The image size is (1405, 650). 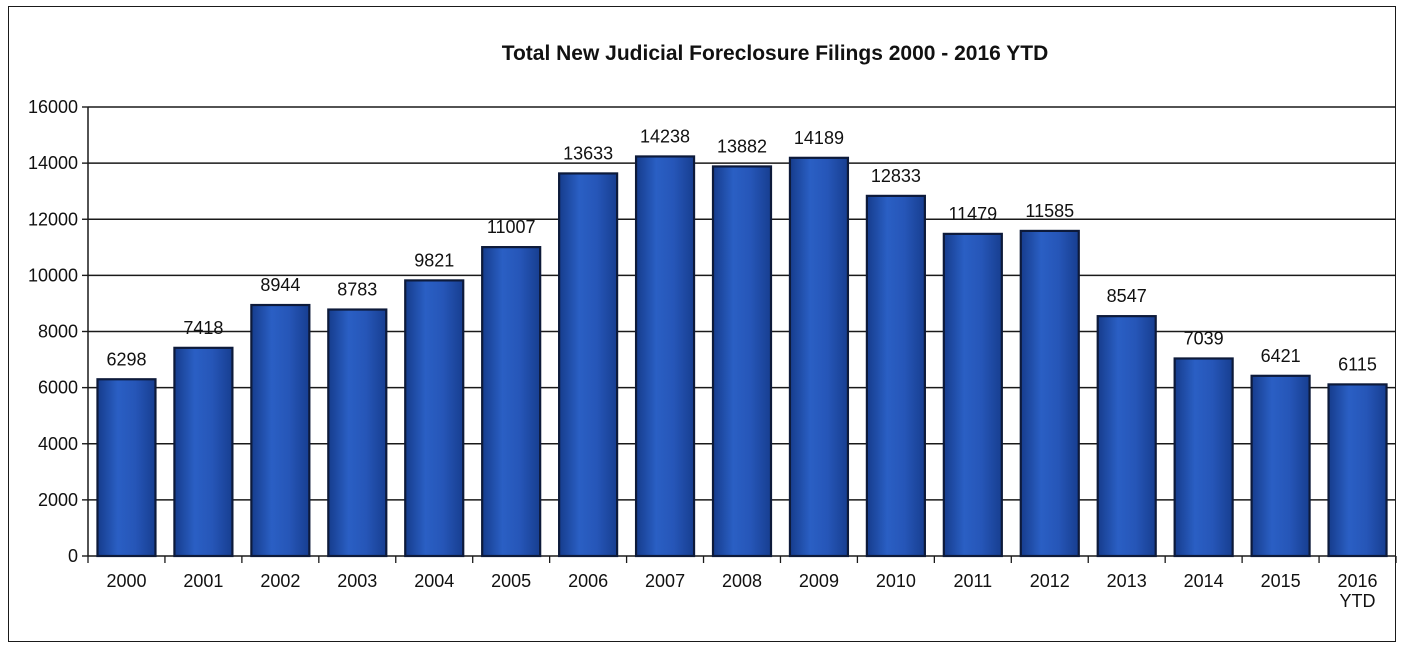 What do you see at coordinates (73, 556) in the screenshot?
I see `y-tick-label: 0` at bounding box center [73, 556].